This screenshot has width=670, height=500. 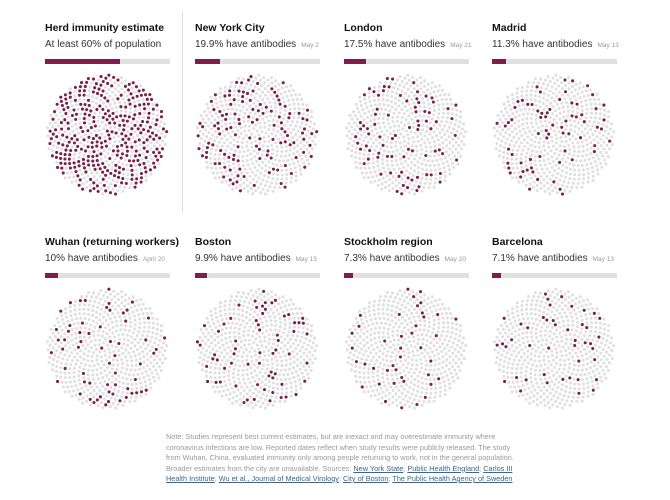 What do you see at coordinates (443, 468) in the screenshot?
I see `source-link: Public Health England` at bounding box center [443, 468].